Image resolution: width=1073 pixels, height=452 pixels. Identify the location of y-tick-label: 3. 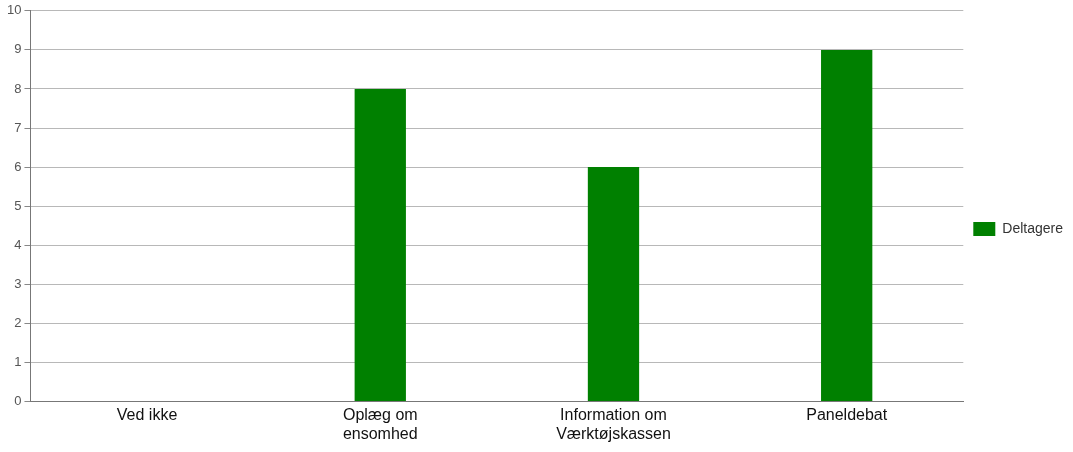
(18, 283).